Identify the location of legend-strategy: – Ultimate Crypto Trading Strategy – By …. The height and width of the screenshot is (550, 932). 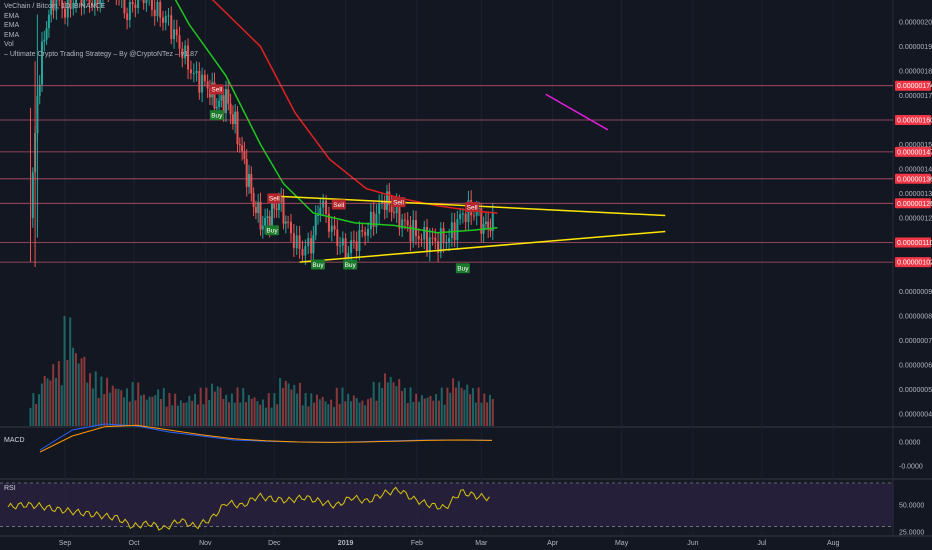
(101, 54).